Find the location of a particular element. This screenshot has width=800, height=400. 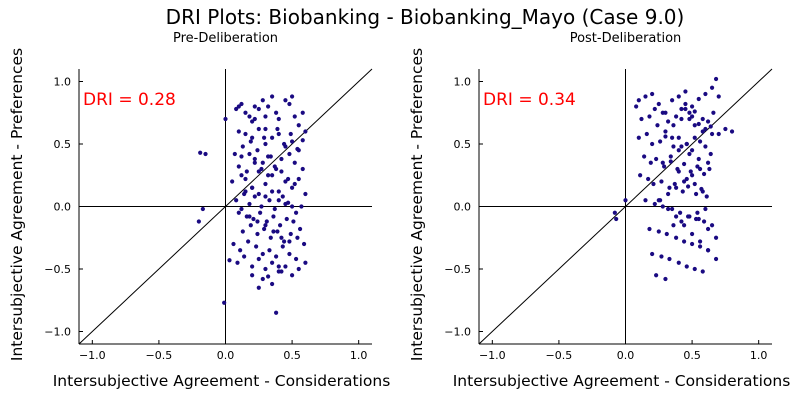

subplot-title: Pre-Deliberation is located at coordinates (225, 38).